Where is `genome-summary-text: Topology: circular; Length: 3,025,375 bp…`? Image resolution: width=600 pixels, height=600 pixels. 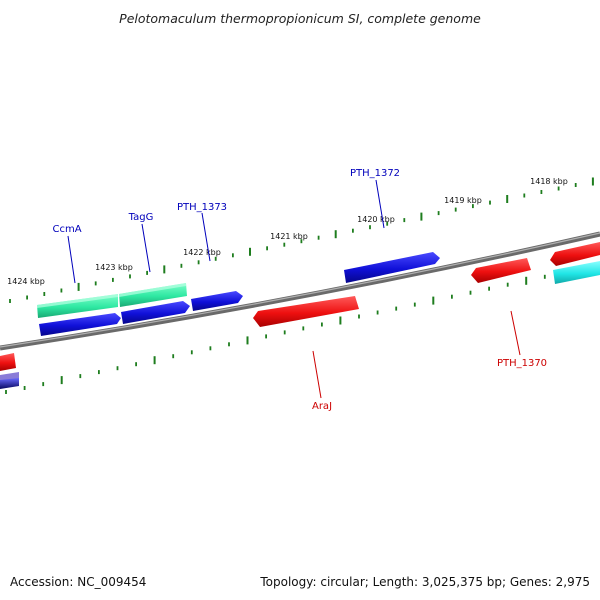 genome-summary-text: Topology: circular; Length: 3,025,375 bp… is located at coordinates (424, 582).